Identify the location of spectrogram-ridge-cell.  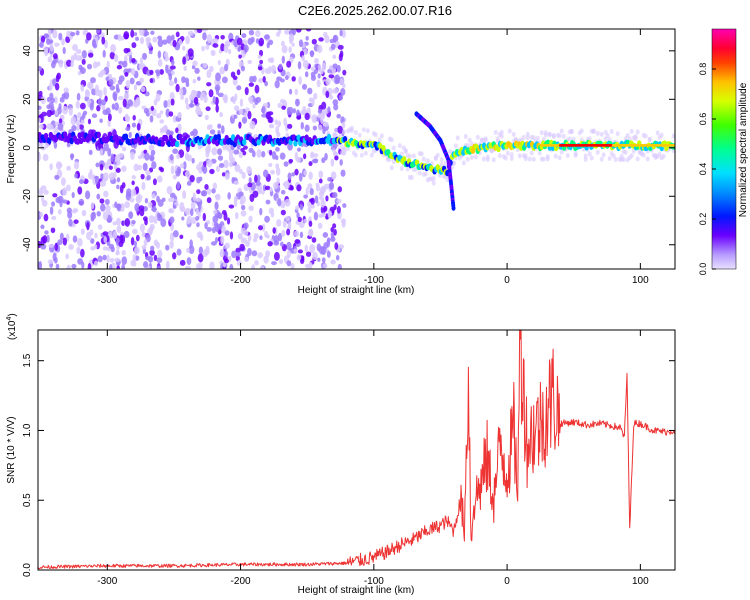
(71, 141).